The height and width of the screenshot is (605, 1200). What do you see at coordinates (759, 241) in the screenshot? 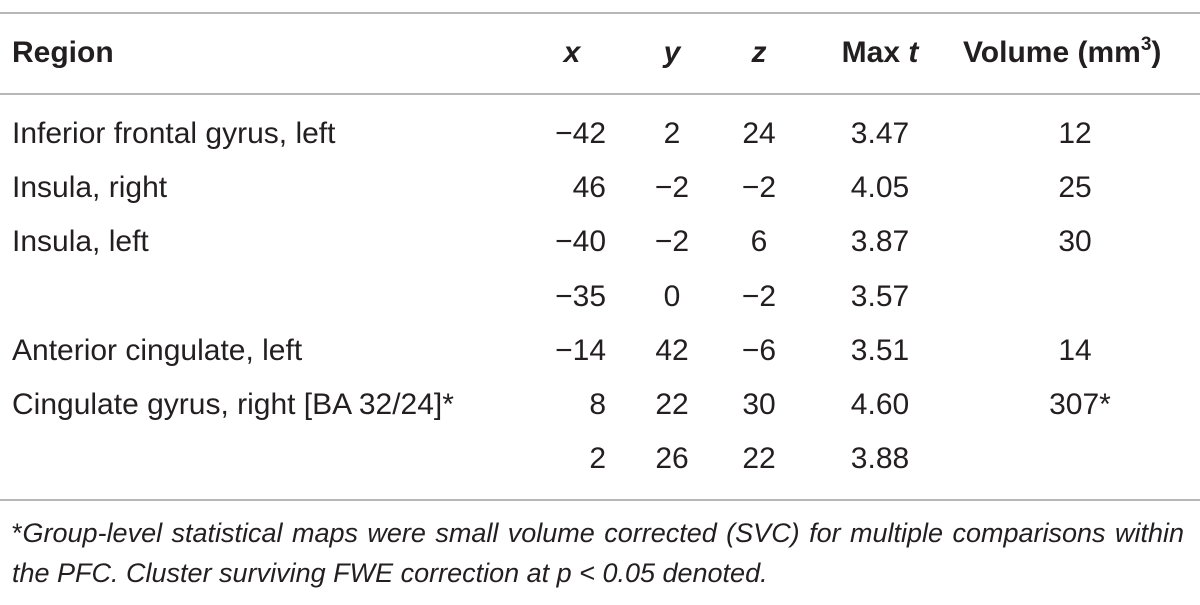
I see `z-cell: 6` at bounding box center [759, 241].